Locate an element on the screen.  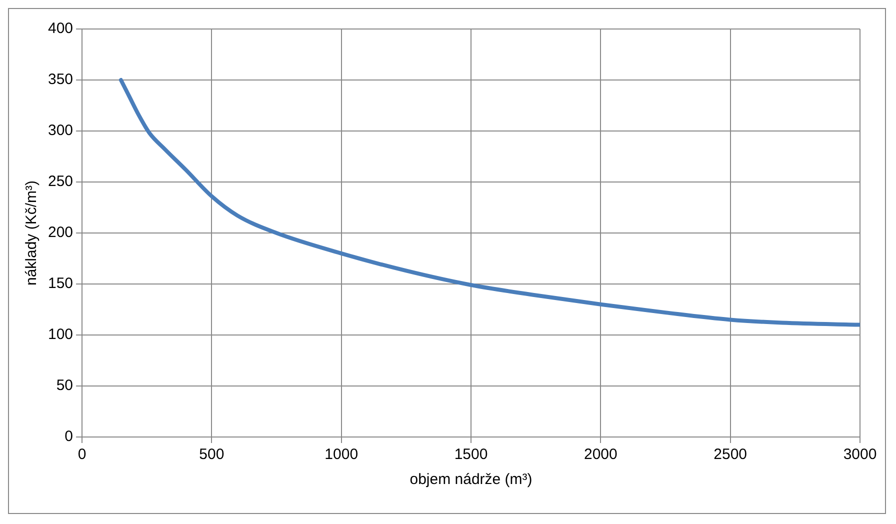
y-tick-label: 100 is located at coordinates (61, 335).